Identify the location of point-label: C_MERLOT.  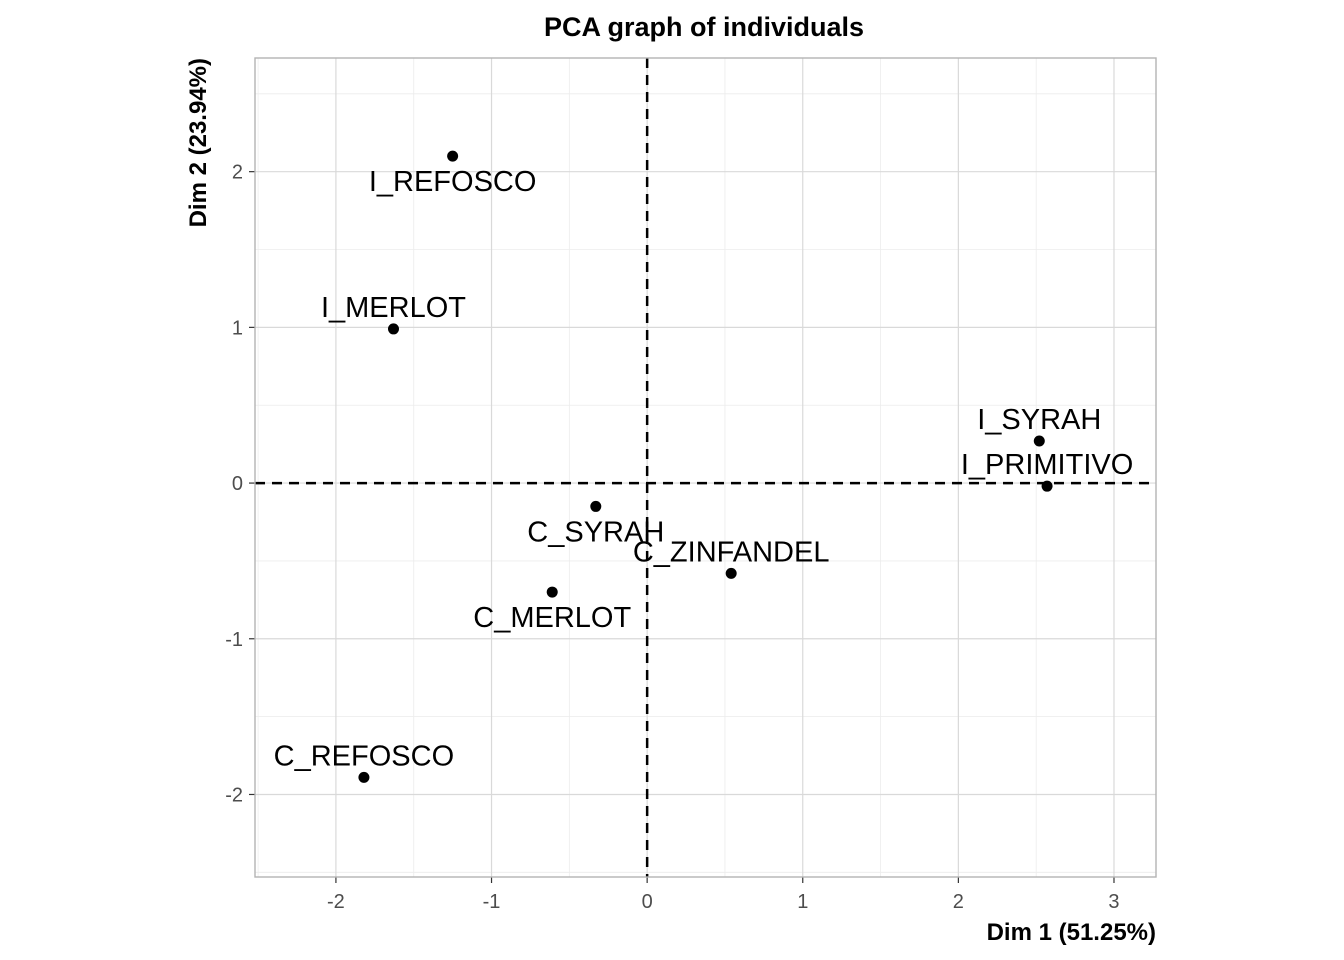
(552, 618).